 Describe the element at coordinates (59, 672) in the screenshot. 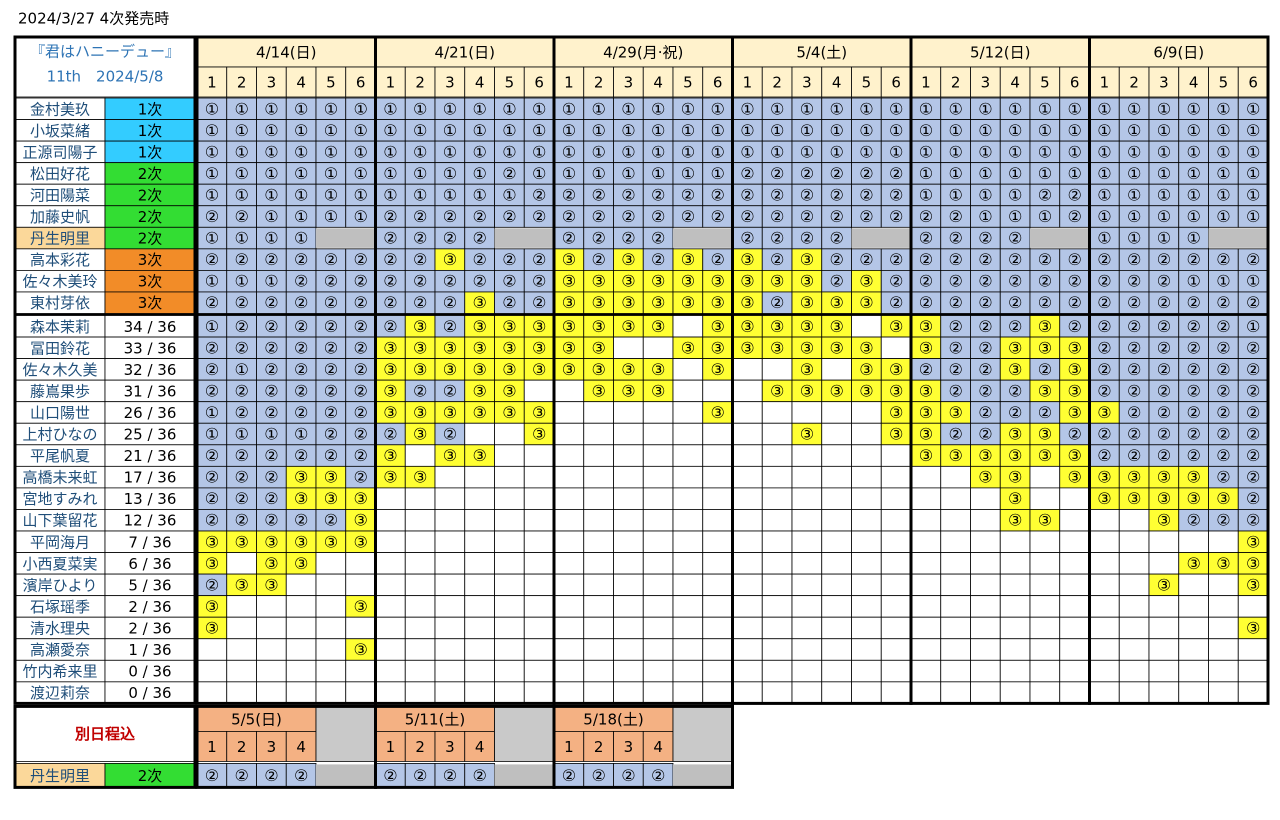

I see `member-name: 竹内希来里` at that location.